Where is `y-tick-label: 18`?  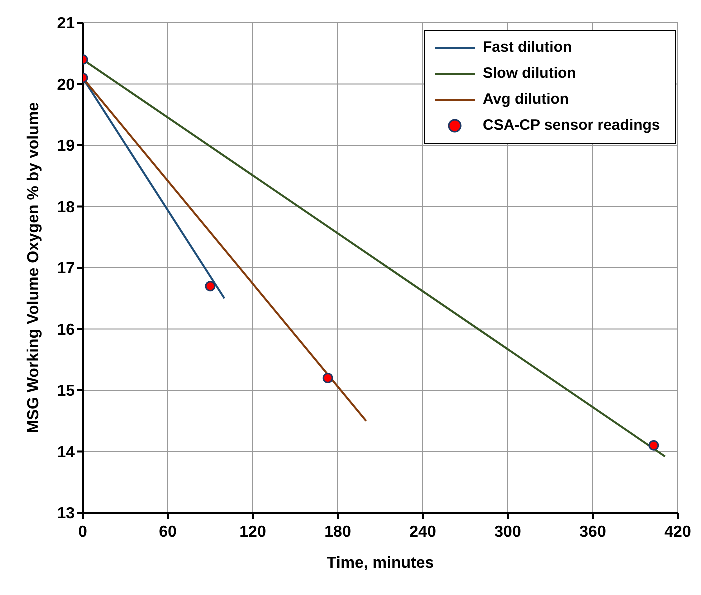 y-tick-label: 18 is located at coordinates (66, 207).